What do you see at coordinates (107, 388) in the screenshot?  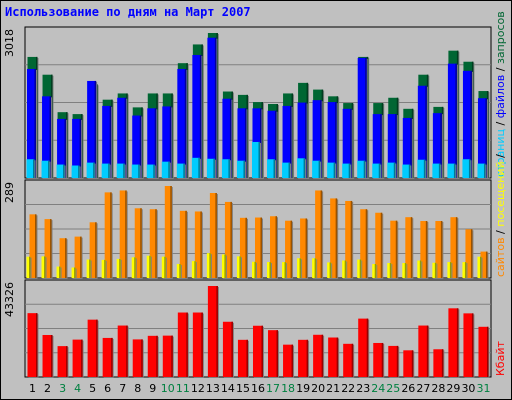 I see `day-label: 6` at bounding box center [107, 388].